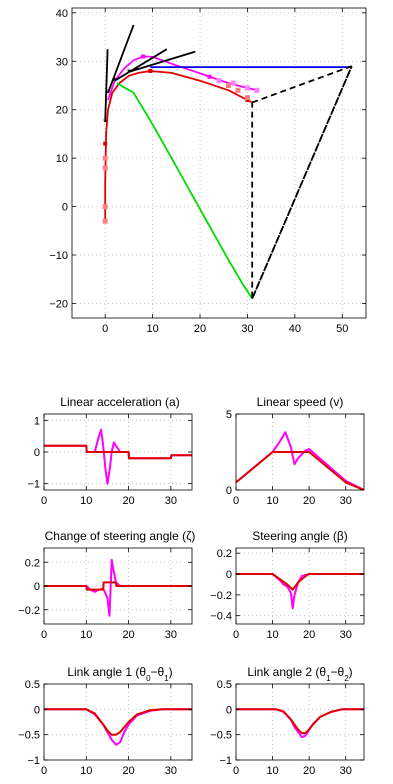 The image size is (393, 784). Describe the element at coordinates (58, 256) in the screenshot. I see `y-tick-label: −10` at that location.